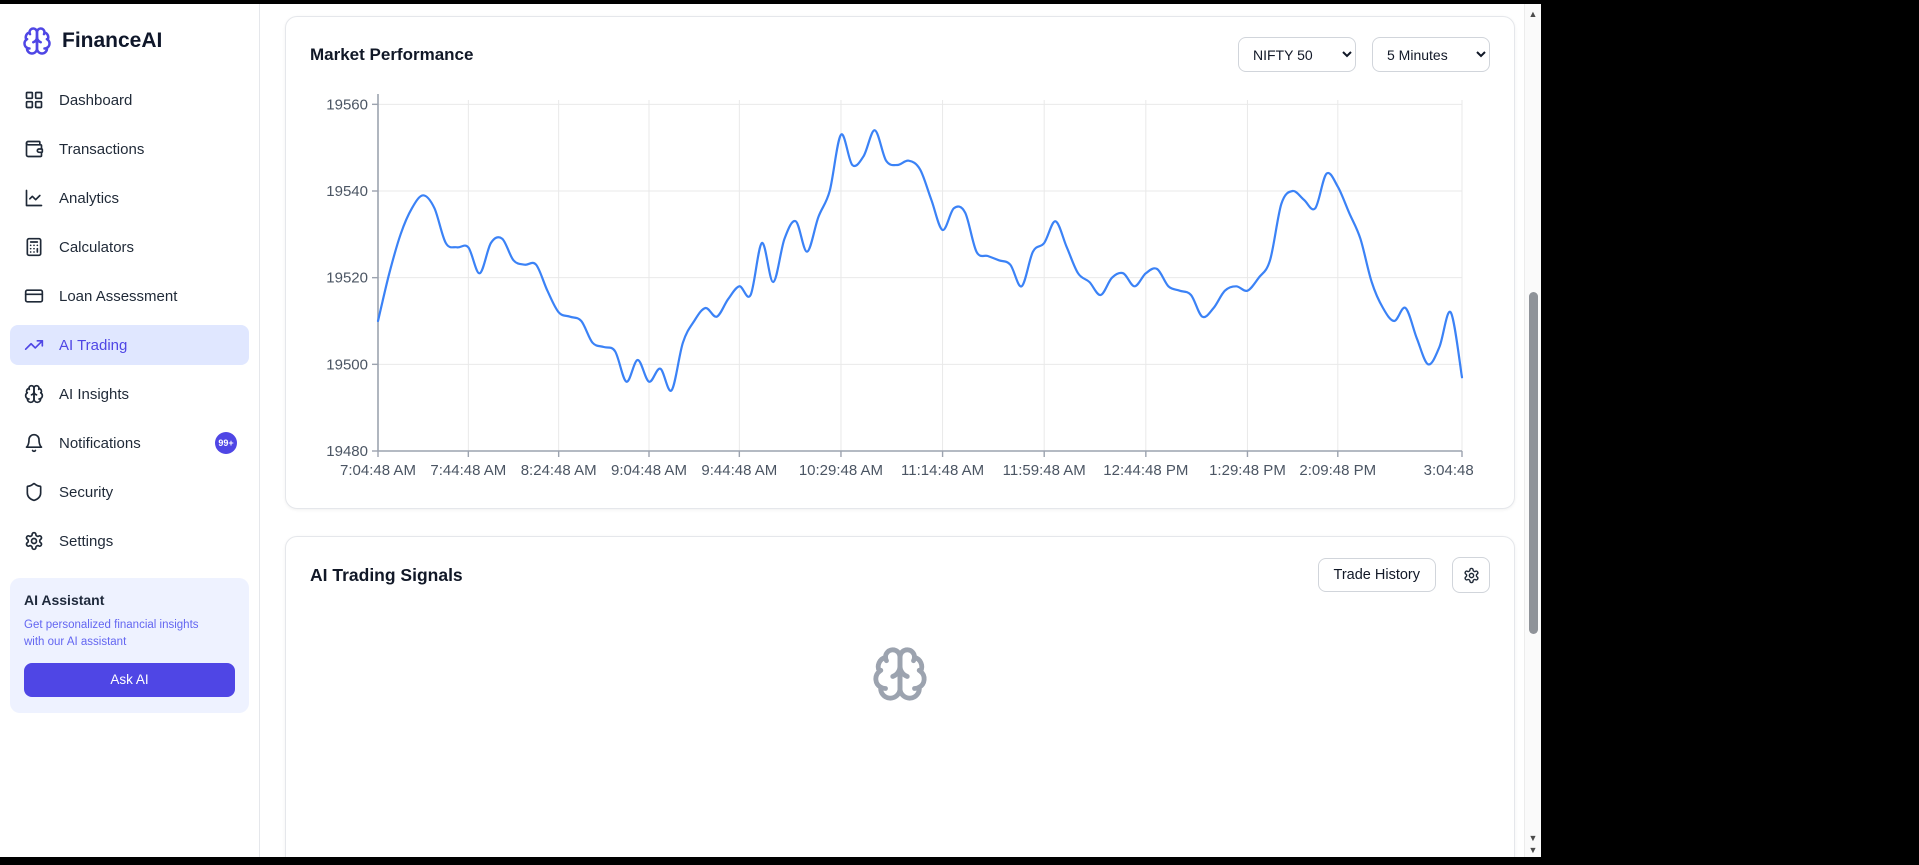 The height and width of the screenshot is (865, 1919). Describe the element at coordinates (129, 345) in the screenshot. I see `sidebar-item-ai-trading: AI Trading` at that location.